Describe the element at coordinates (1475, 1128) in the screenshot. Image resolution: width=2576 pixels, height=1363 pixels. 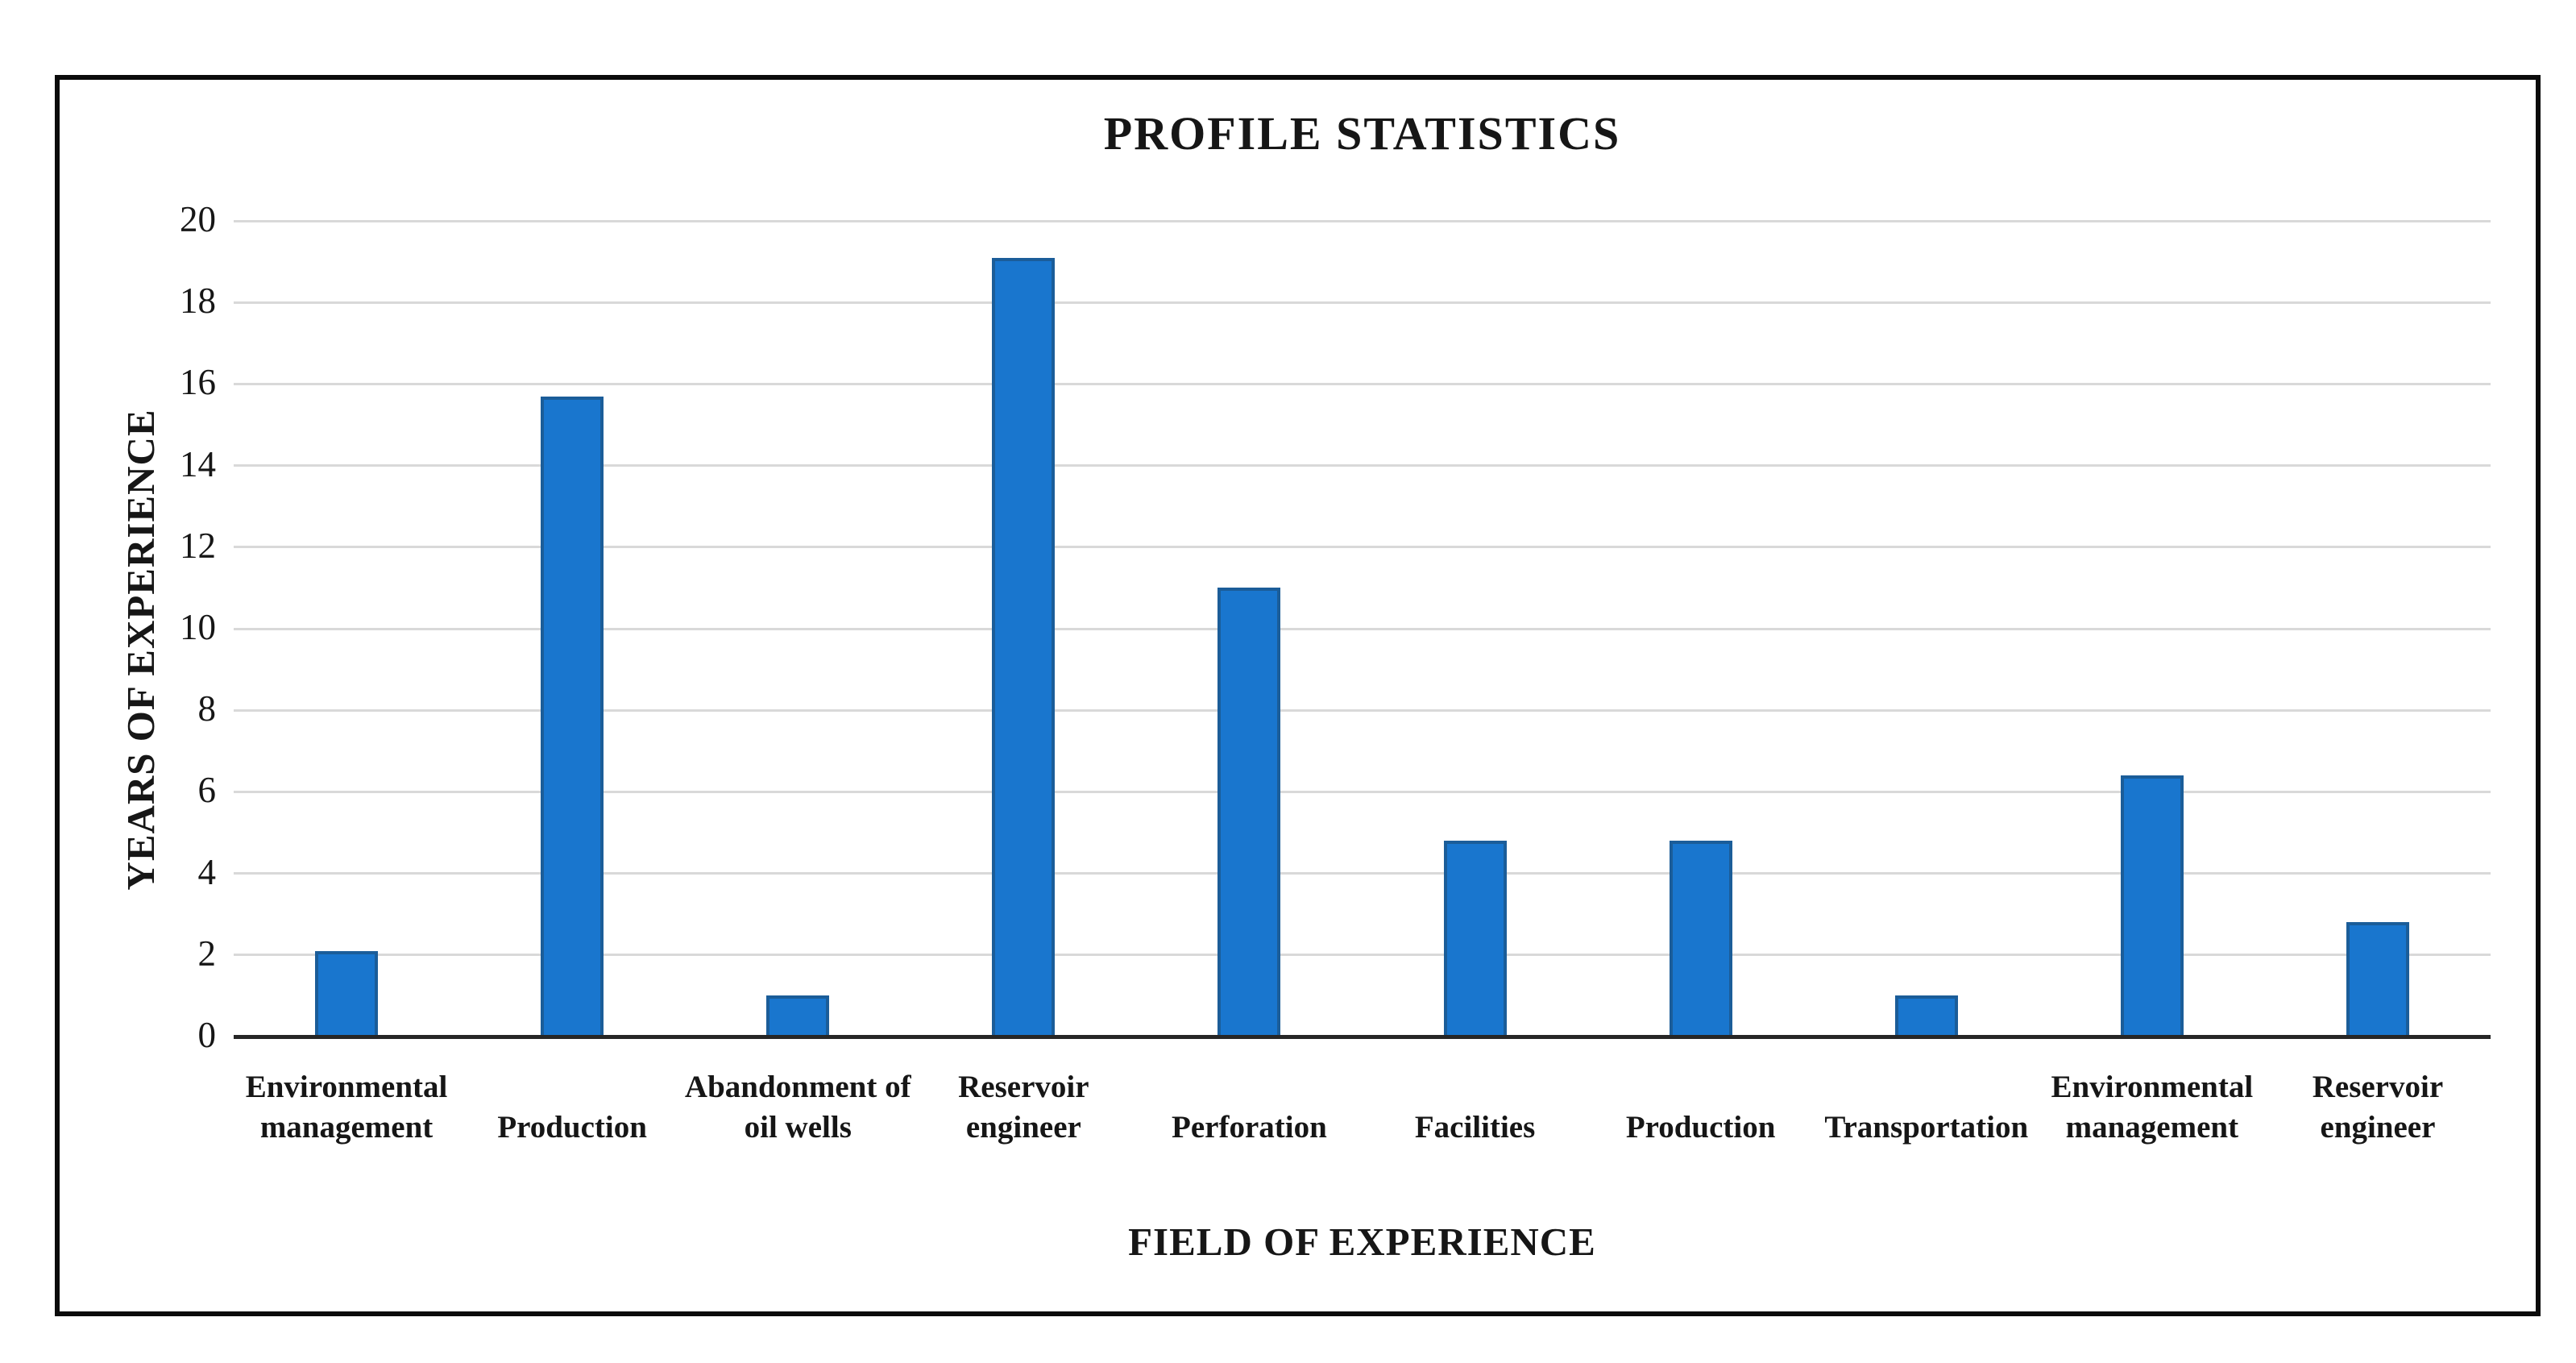
I see `category-label-line: Facilities` at that location.